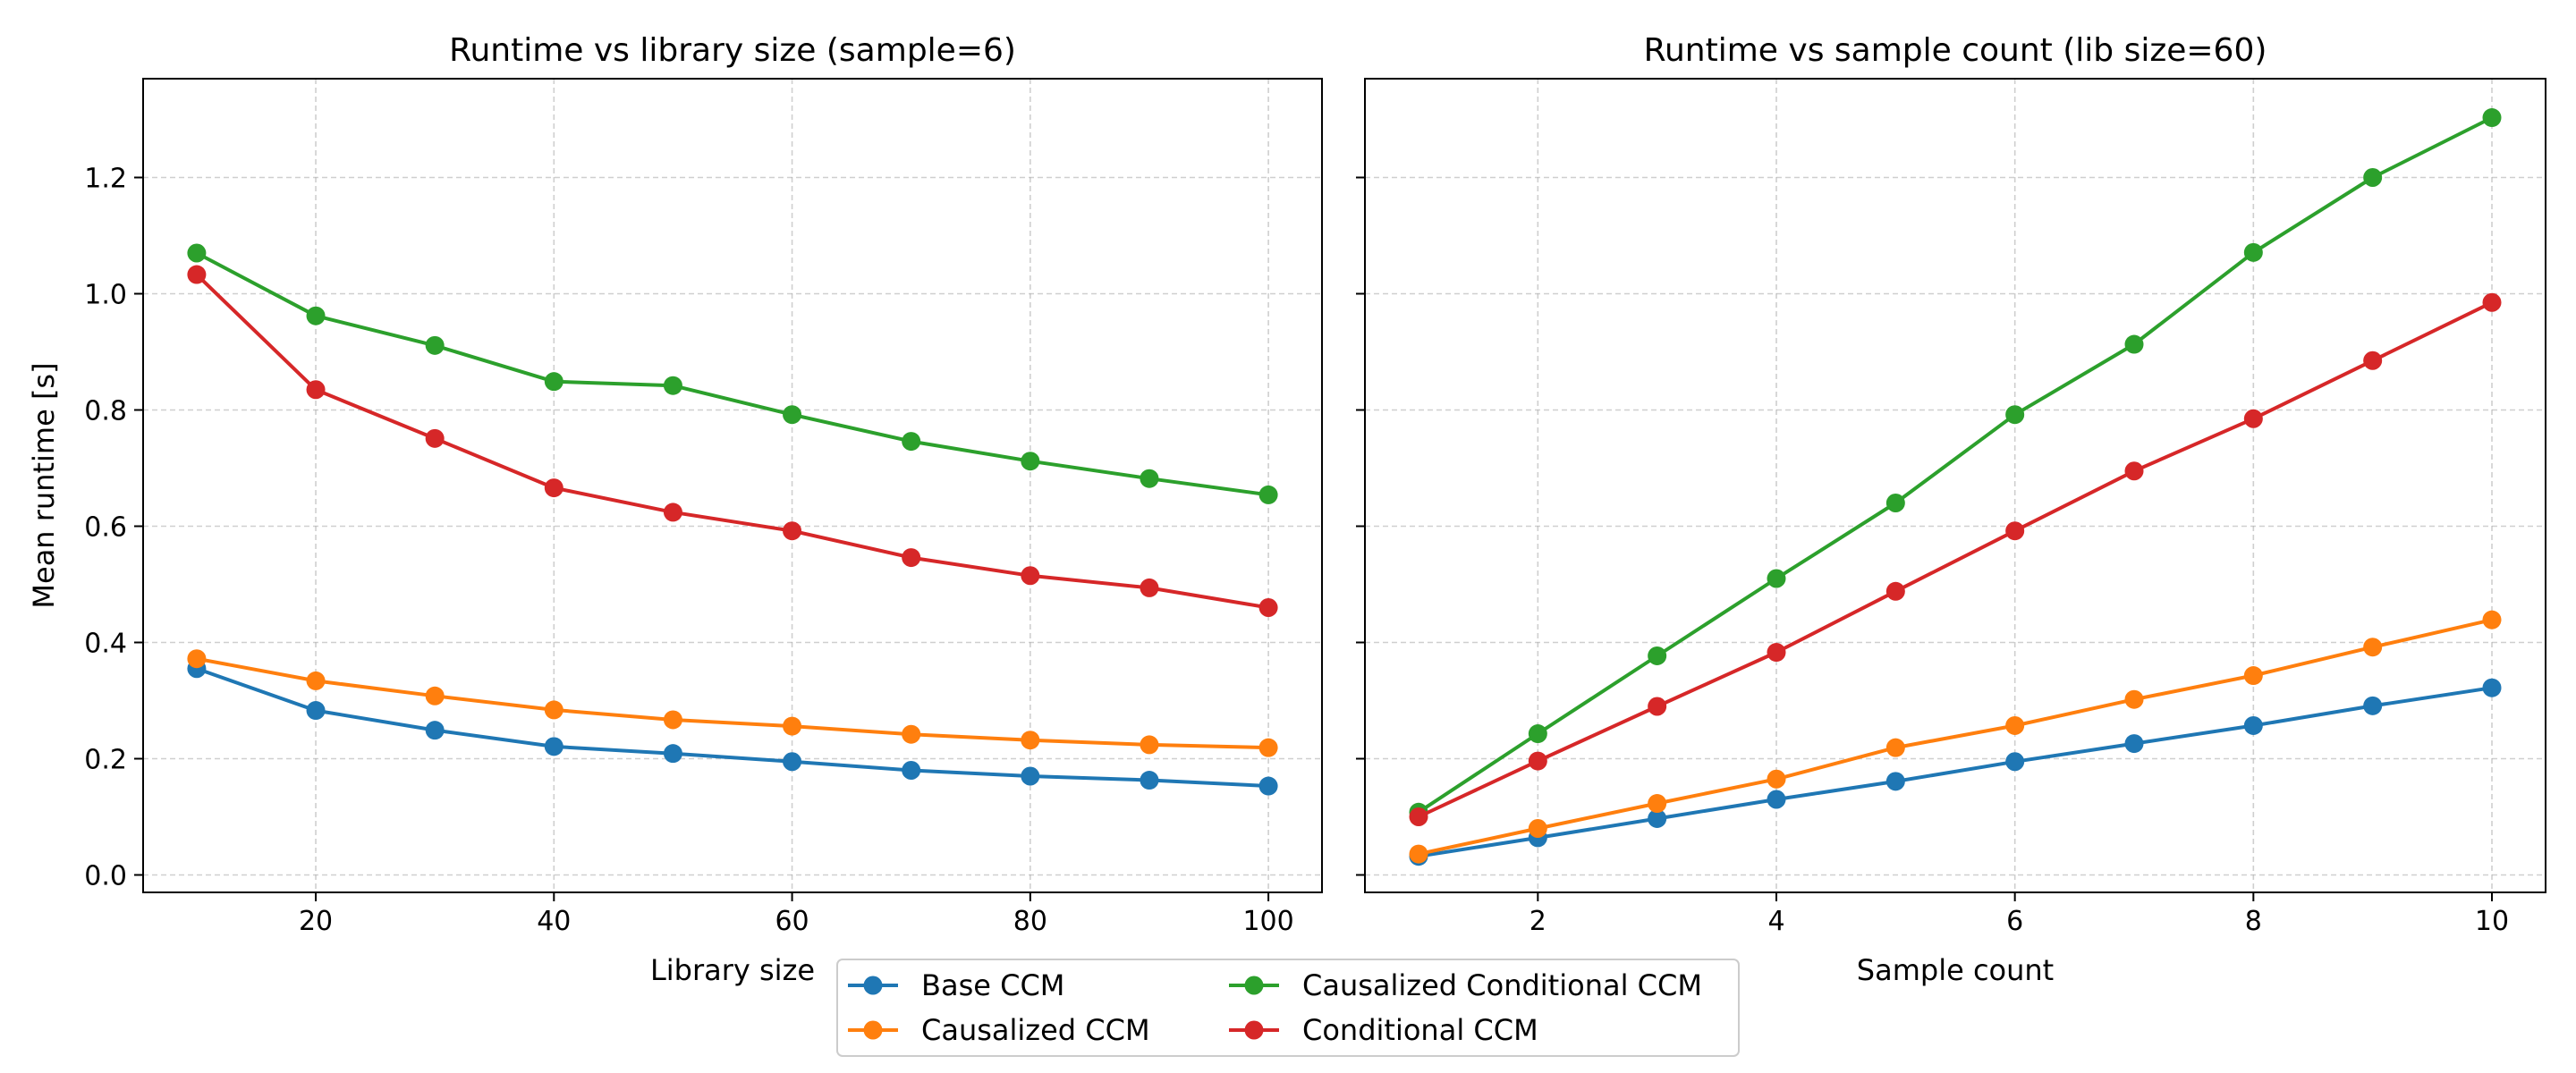 Image resolution: width=2576 pixels, height=1073 pixels. Describe the element at coordinates (732, 374) in the screenshot. I see `causalized-conditional-ccm-line` at that location.